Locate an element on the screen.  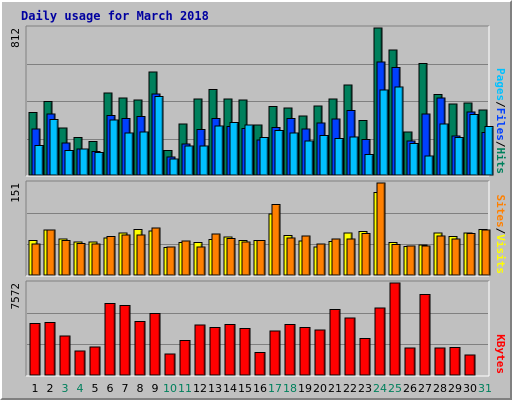
day-label: 26 is located at coordinates (410, 388).